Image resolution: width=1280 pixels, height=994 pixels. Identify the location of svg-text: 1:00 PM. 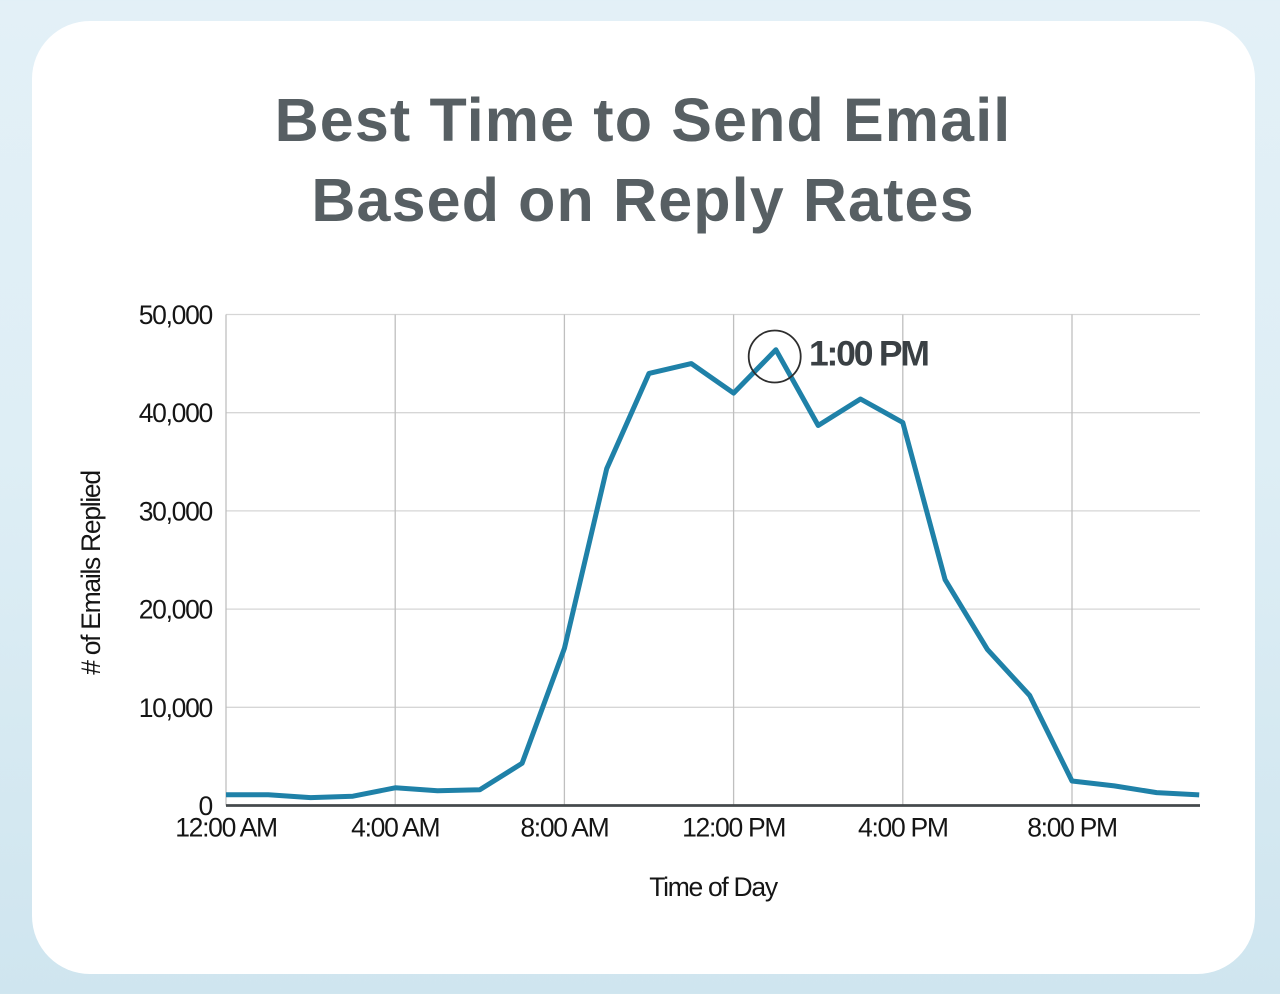
(868, 354).